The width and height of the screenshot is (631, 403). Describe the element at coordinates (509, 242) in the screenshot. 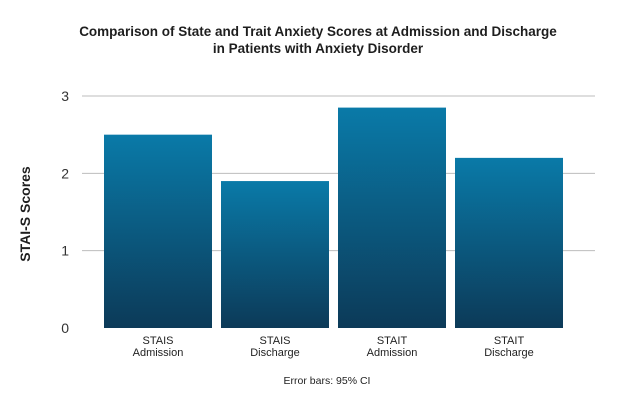

I see `bar-stait-discharge` at that location.